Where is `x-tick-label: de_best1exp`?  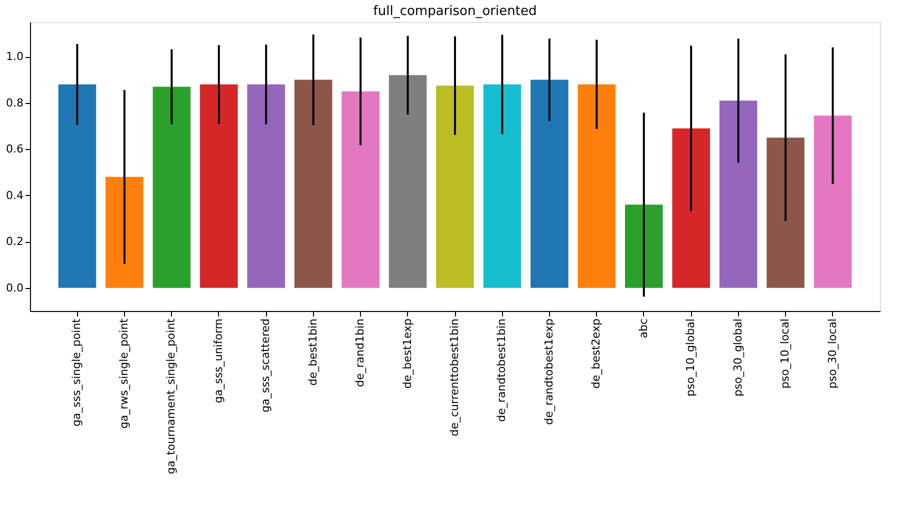 x-tick-label: de_best1exp is located at coordinates (407, 353).